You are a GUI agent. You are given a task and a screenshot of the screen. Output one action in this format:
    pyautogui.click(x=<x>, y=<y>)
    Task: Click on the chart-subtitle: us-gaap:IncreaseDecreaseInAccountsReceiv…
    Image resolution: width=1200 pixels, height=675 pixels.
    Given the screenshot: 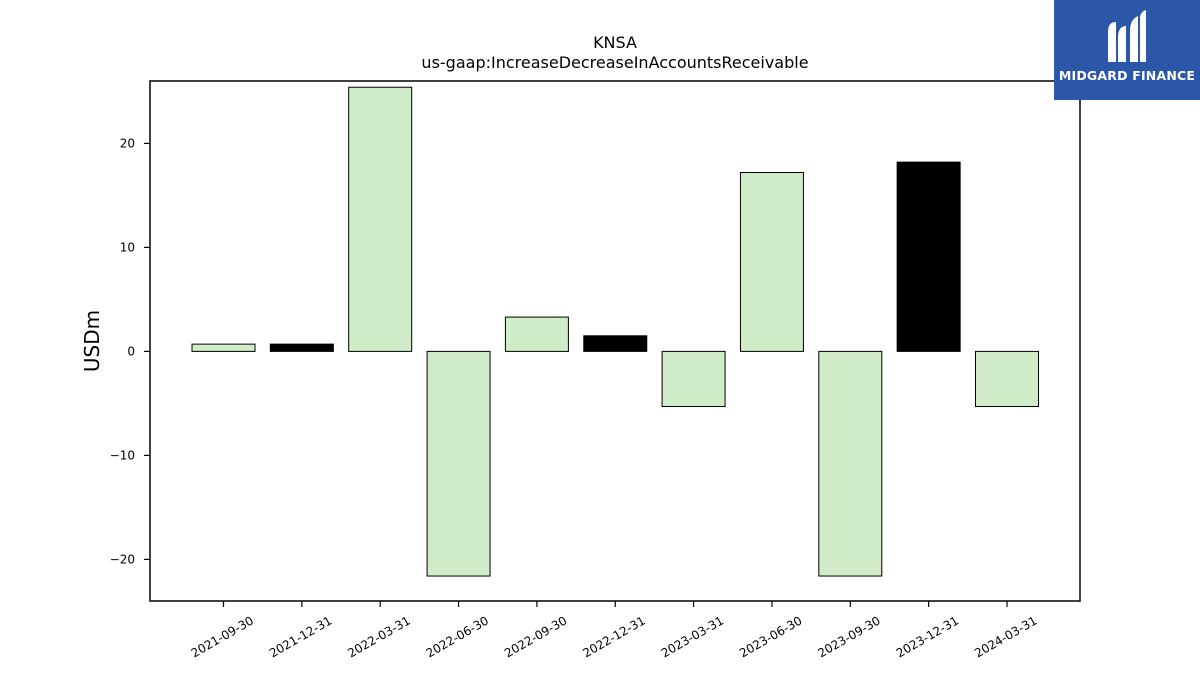 What is the action you would take?
    pyautogui.click(x=614, y=62)
    